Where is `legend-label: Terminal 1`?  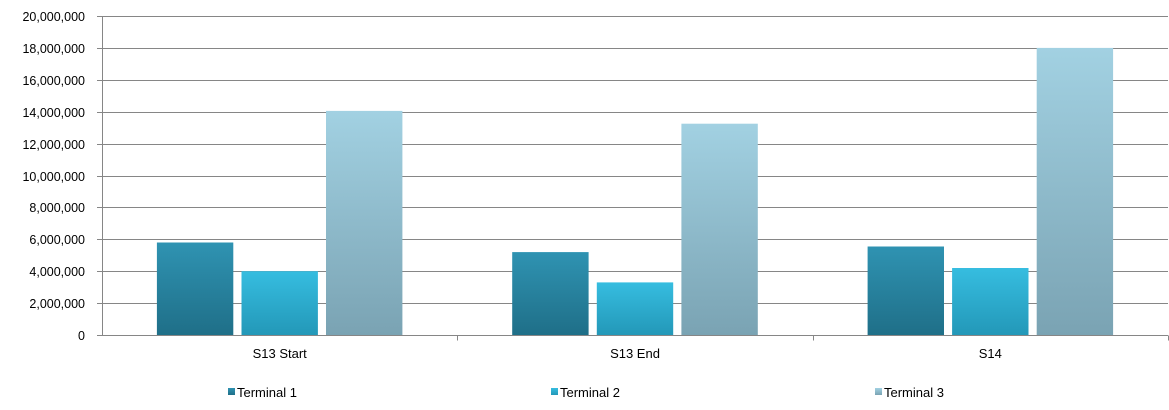 legend-label: Terminal 1 is located at coordinates (267, 392).